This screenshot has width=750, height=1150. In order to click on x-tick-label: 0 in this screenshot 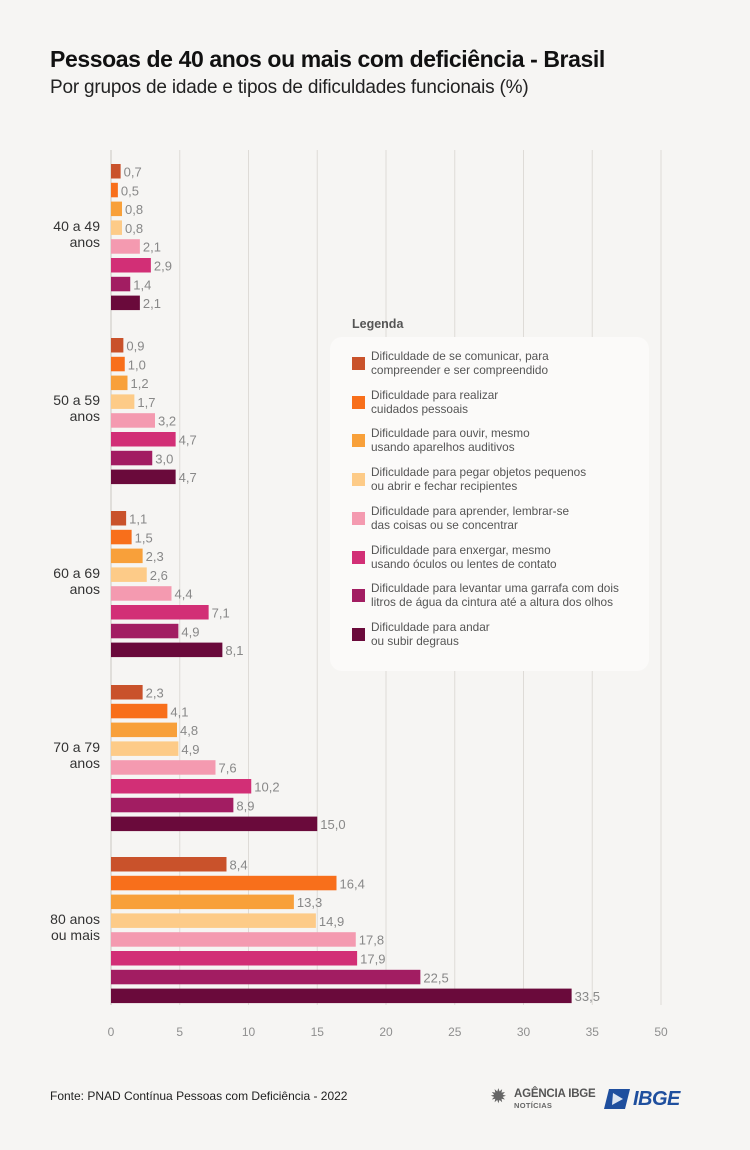, I will do `click(111, 1032)`.